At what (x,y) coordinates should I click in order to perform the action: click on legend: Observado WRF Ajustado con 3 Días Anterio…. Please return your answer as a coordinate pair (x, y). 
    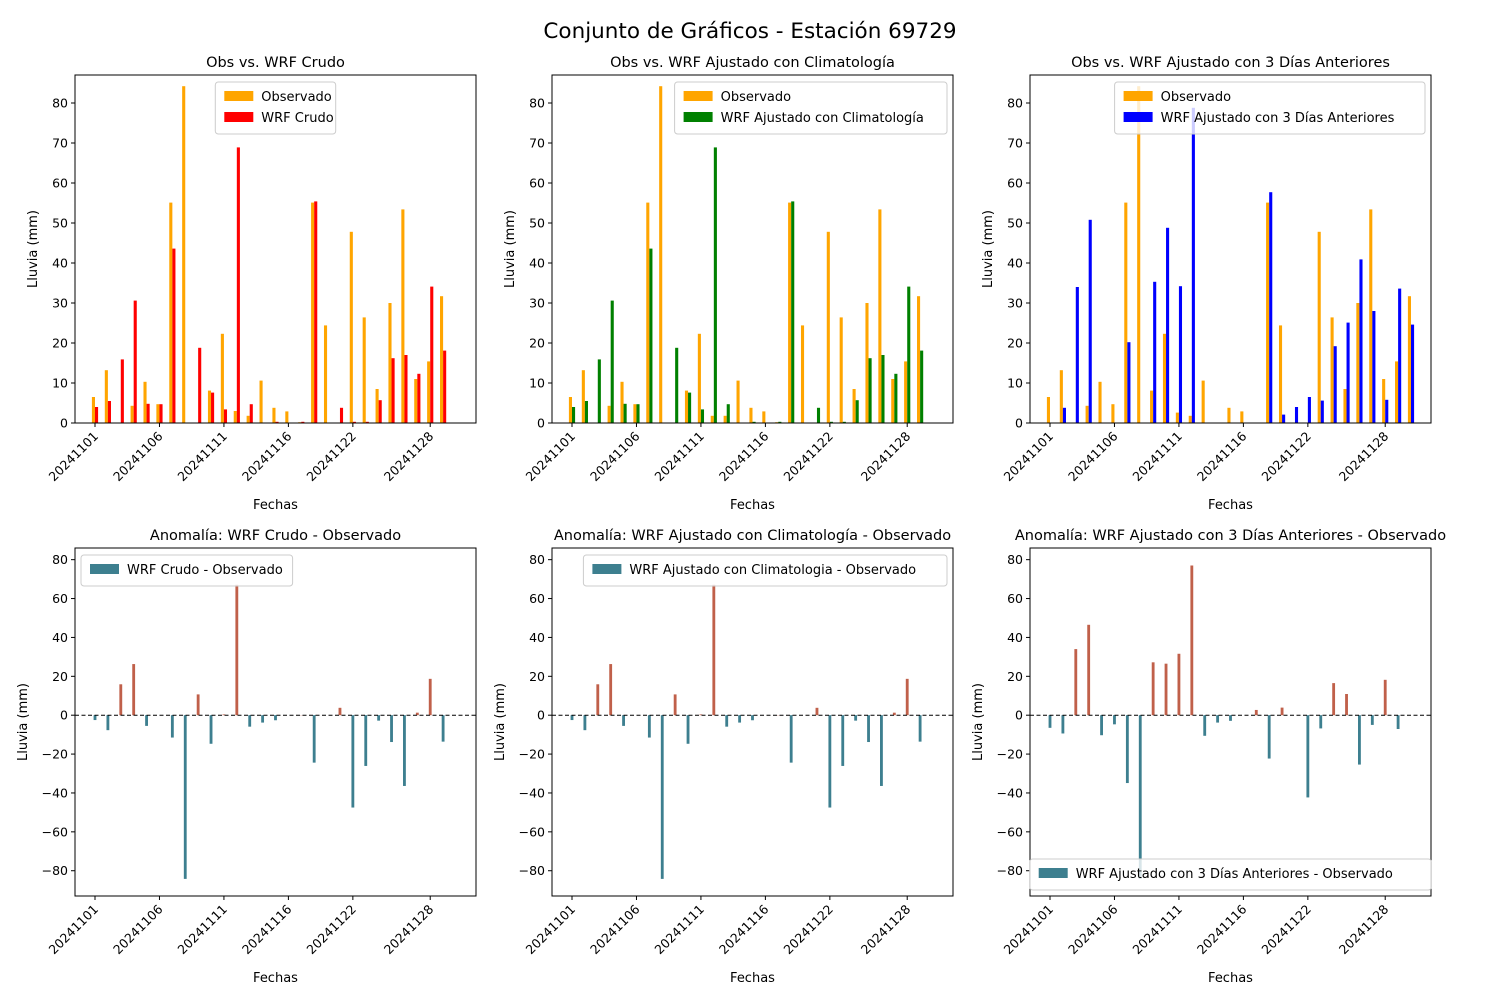
    Looking at the image, I should click on (1270, 108).